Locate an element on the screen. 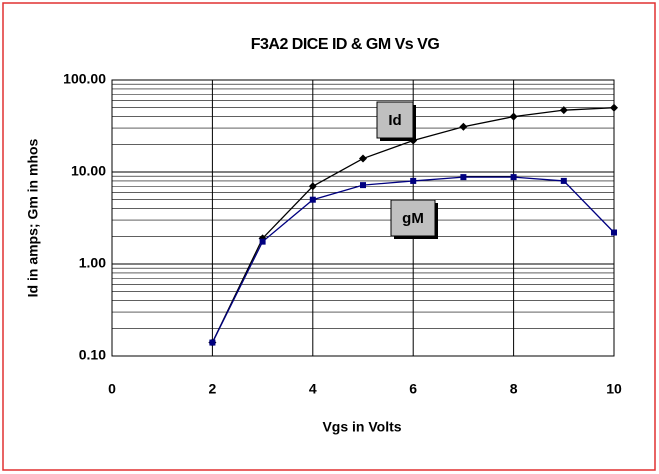 The image size is (659, 474). series-label: gM is located at coordinates (413, 218).